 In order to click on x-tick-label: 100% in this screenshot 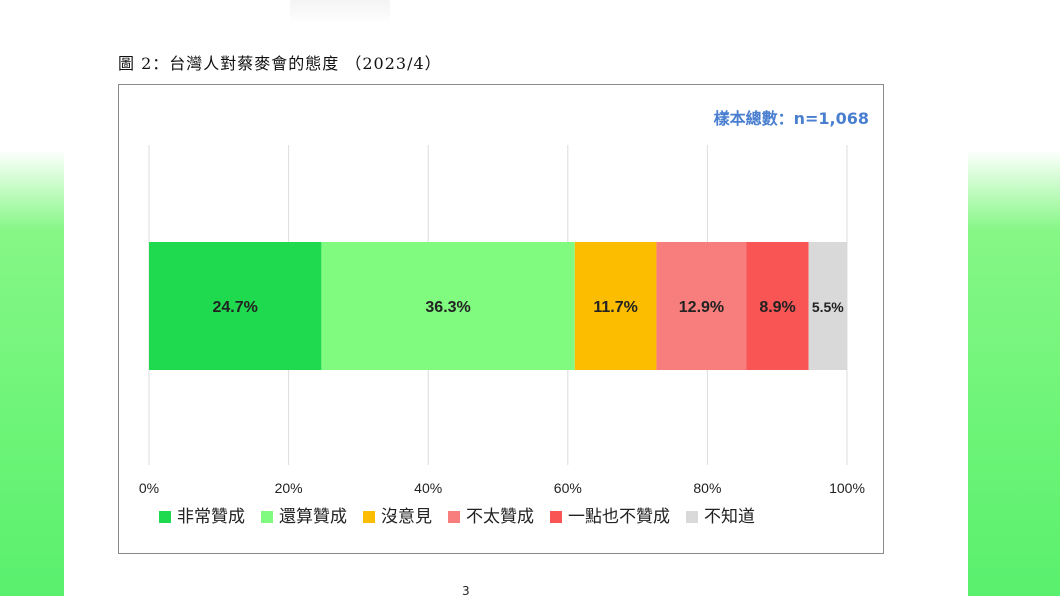, I will do `click(847, 488)`.